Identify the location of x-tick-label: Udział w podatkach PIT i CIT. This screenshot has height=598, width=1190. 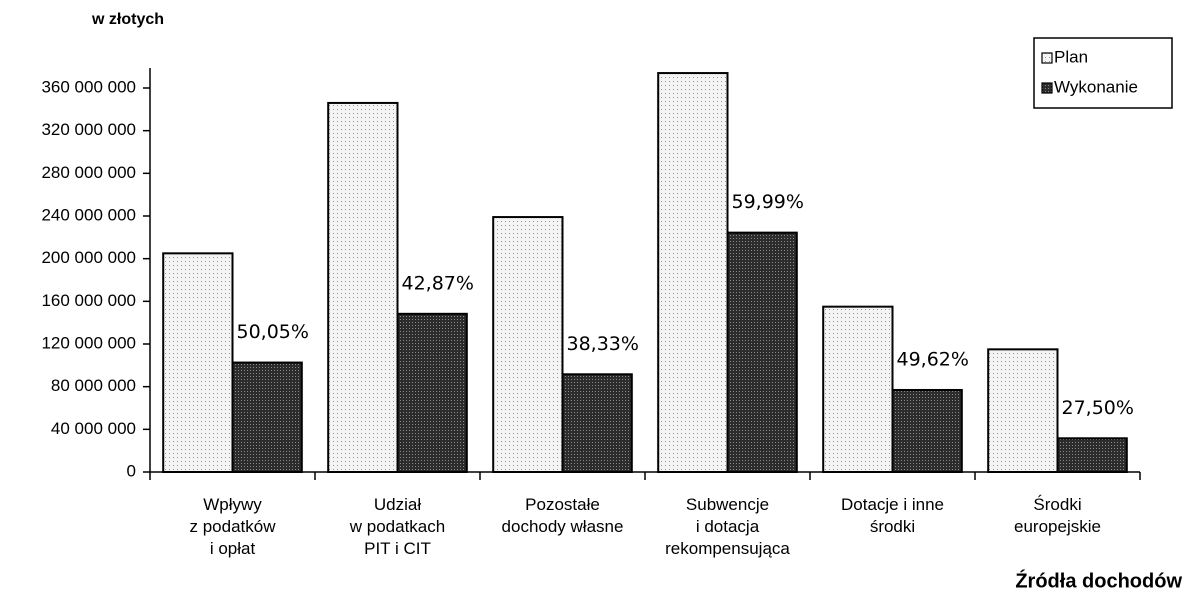
(397, 526).